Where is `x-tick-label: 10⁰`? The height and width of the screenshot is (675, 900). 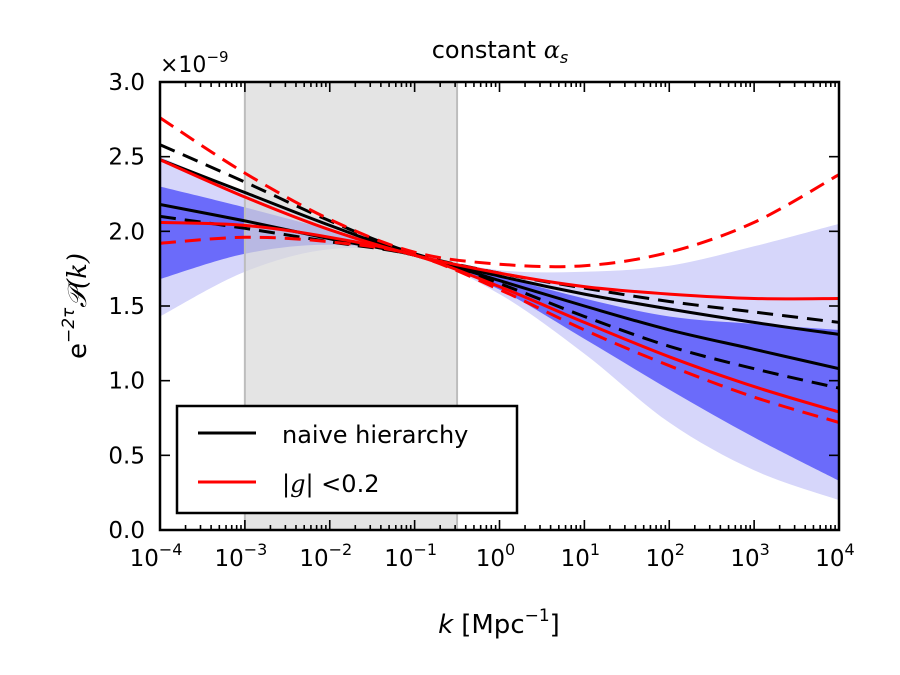
x-tick-label: 10⁰ is located at coordinates (495, 556).